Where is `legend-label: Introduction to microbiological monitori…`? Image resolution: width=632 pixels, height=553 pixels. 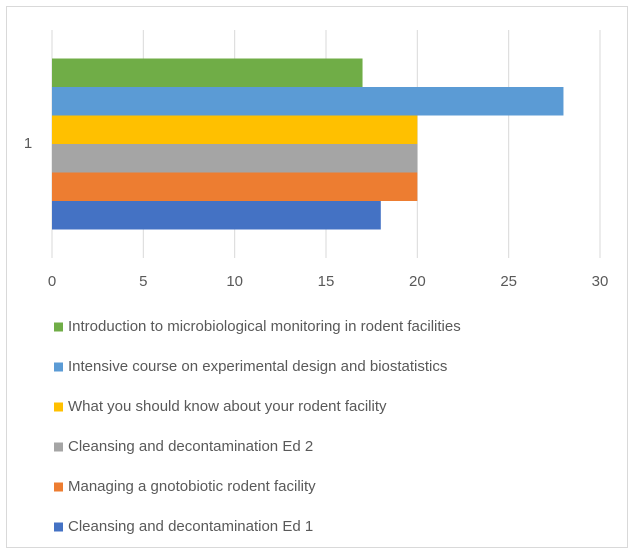 legend-label: Introduction to microbiological monitori… is located at coordinates (264, 326).